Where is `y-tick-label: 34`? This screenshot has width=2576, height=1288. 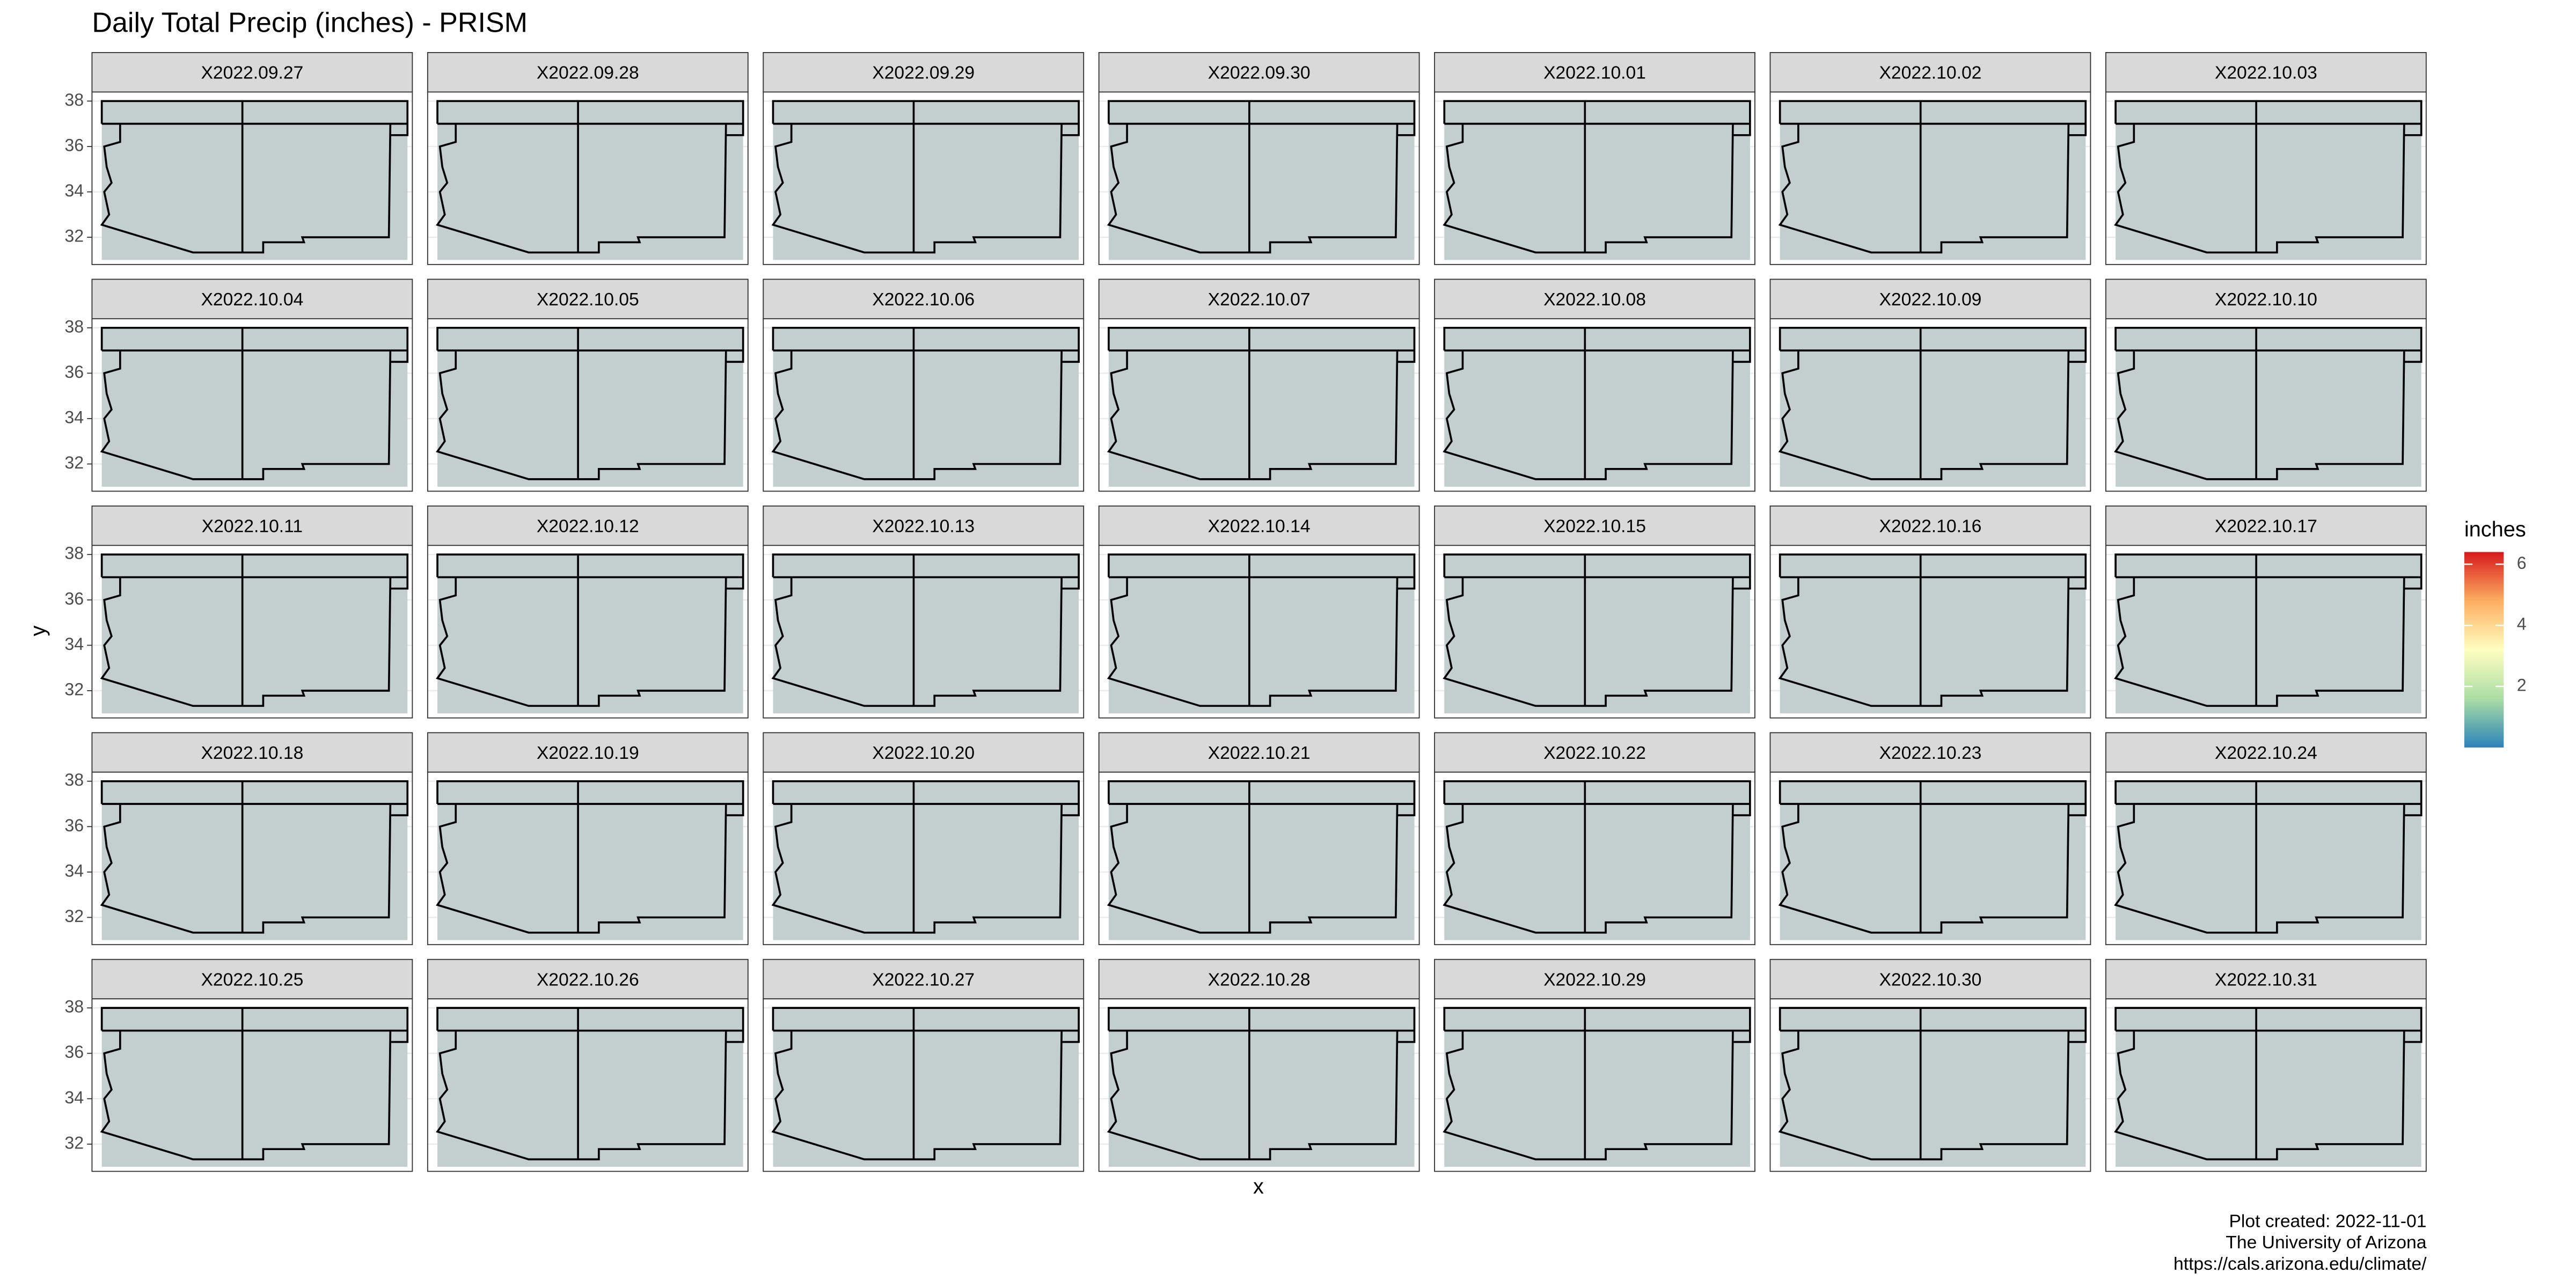 y-tick-label: 34 is located at coordinates (74, 1097).